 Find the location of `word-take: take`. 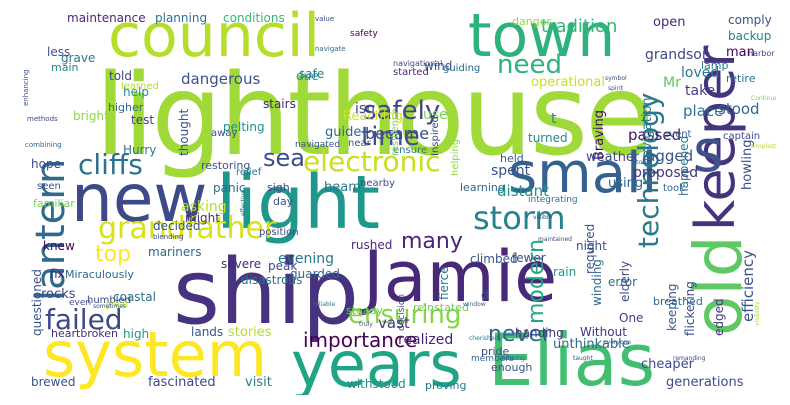

word-take: take is located at coordinates (700, 91).